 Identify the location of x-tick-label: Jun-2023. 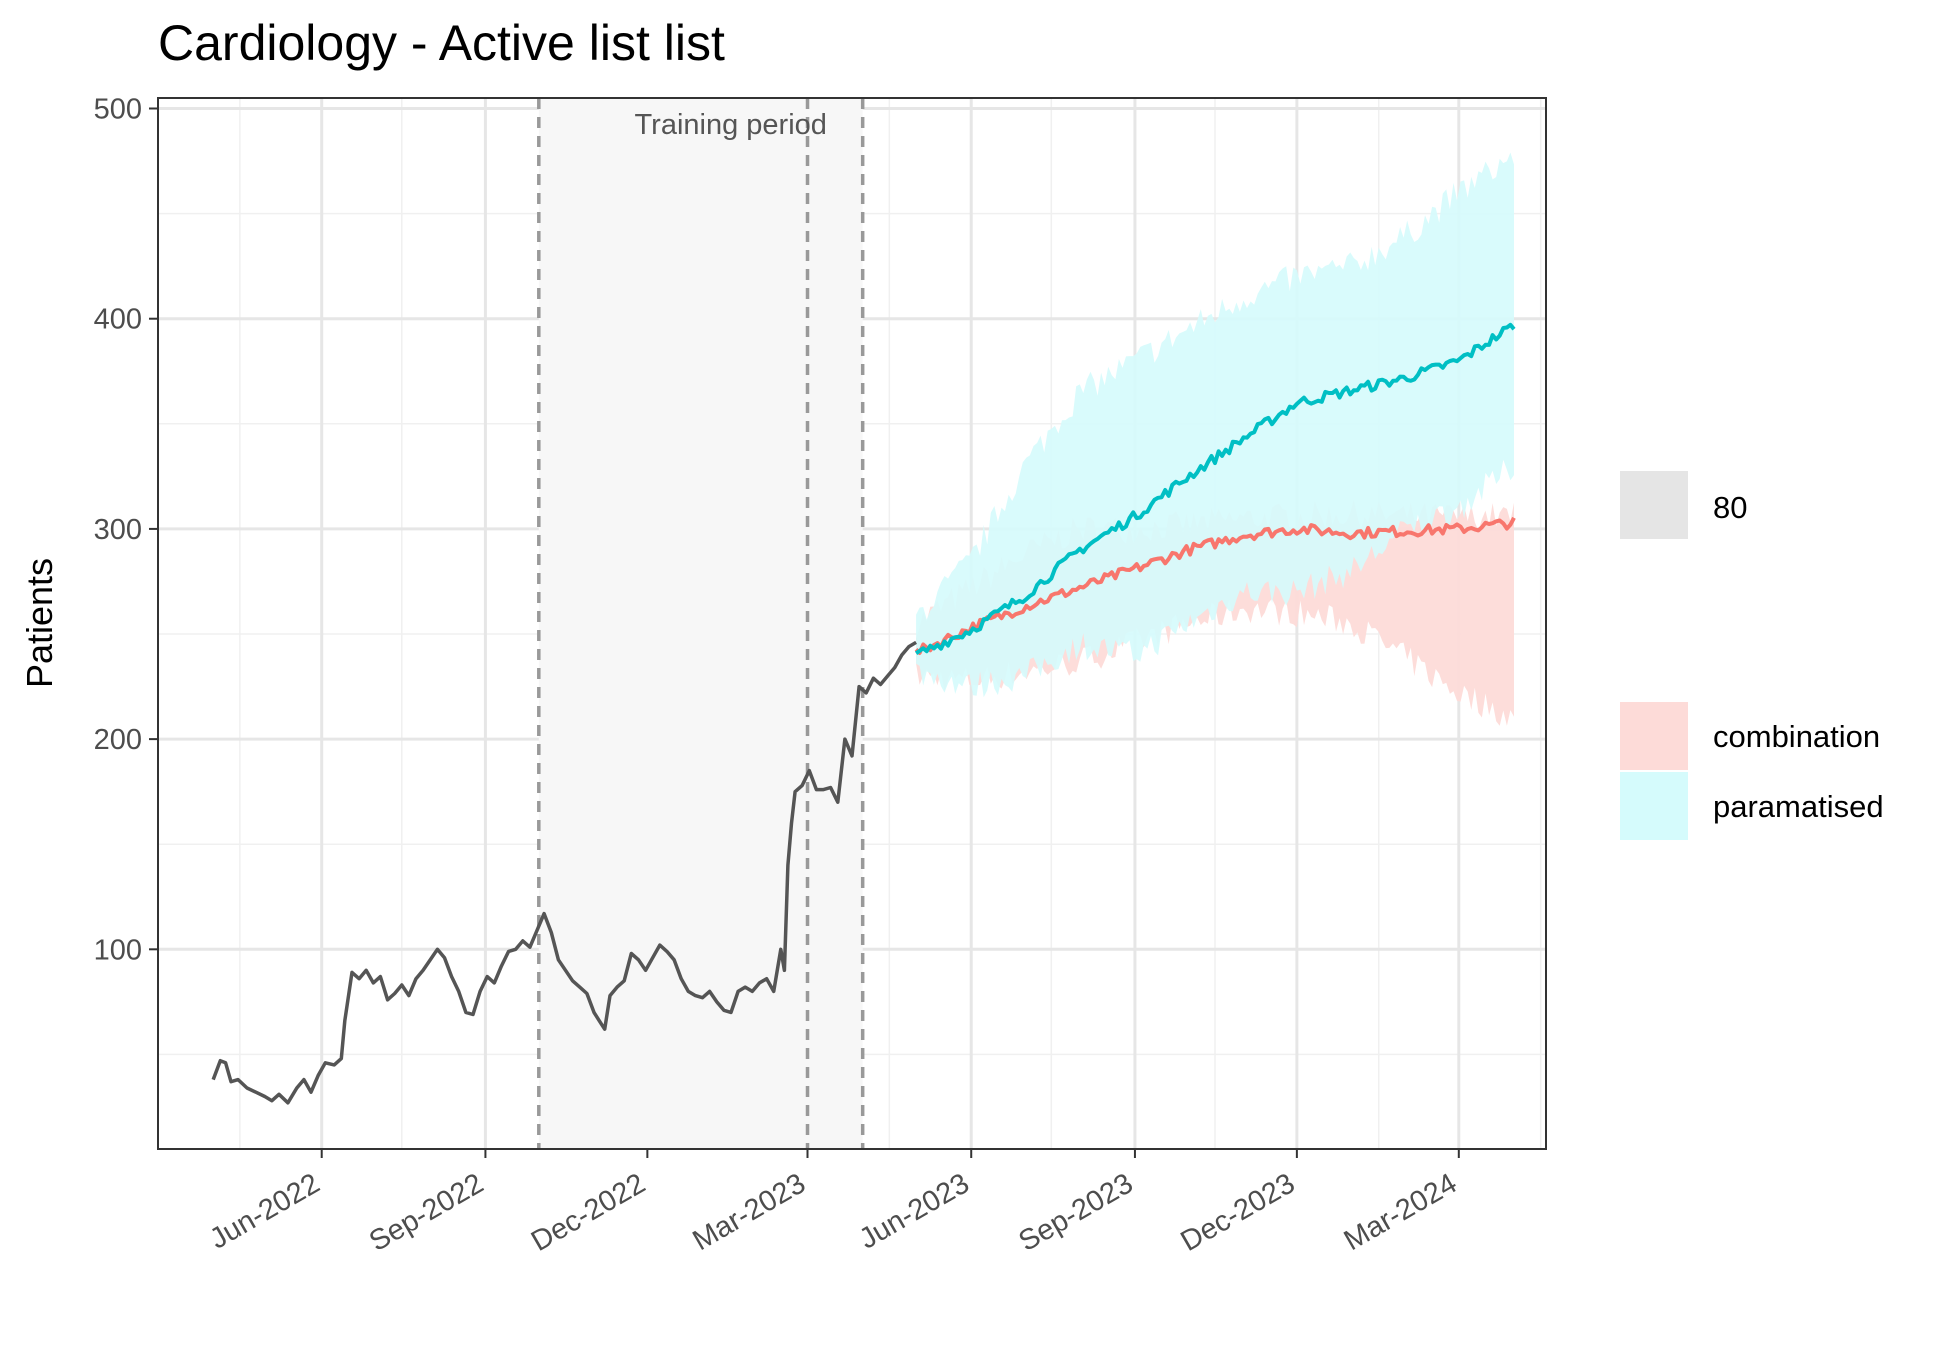
(914, 1211).